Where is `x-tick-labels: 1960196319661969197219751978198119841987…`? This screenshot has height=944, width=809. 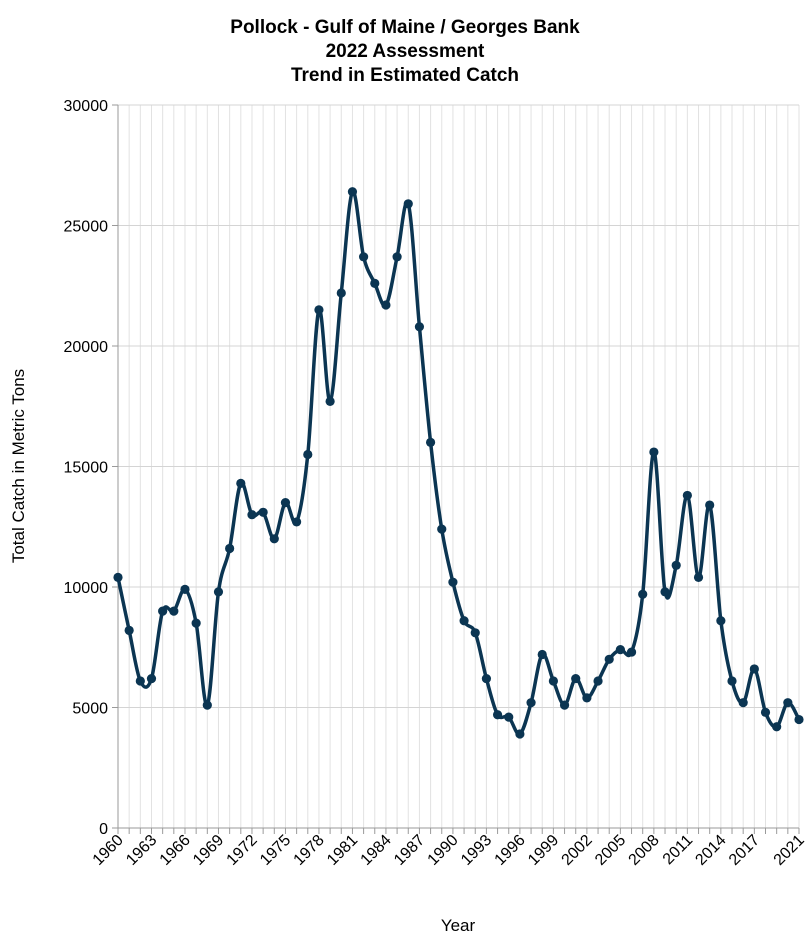 x-tick-labels: 1960196319661969197219751978198119841987… is located at coordinates (449, 850).